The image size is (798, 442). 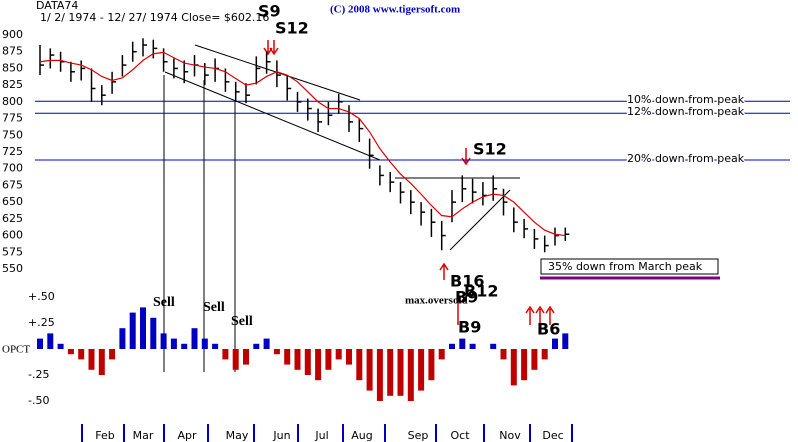 I want to click on y-tick-label: 625, so click(x=12, y=218).